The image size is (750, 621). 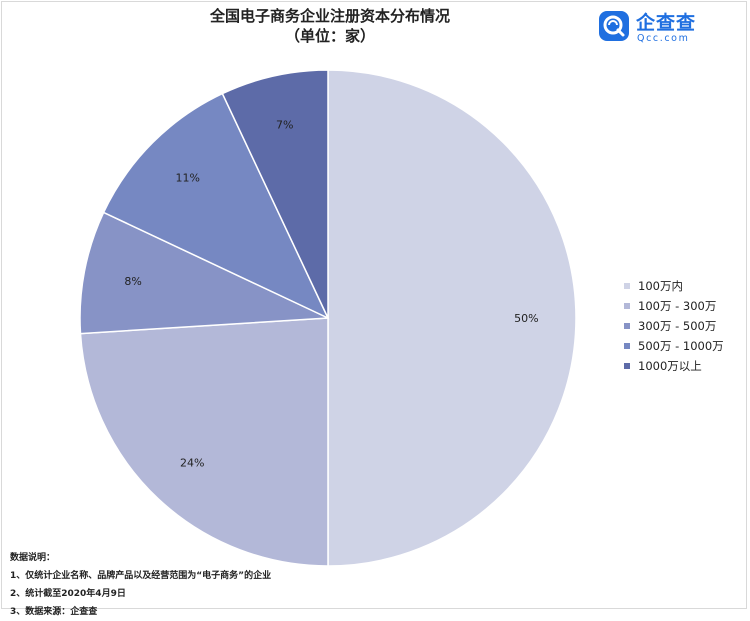 What do you see at coordinates (660, 286) in the screenshot?
I see `legend-label-1: 100万内` at bounding box center [660, 286].